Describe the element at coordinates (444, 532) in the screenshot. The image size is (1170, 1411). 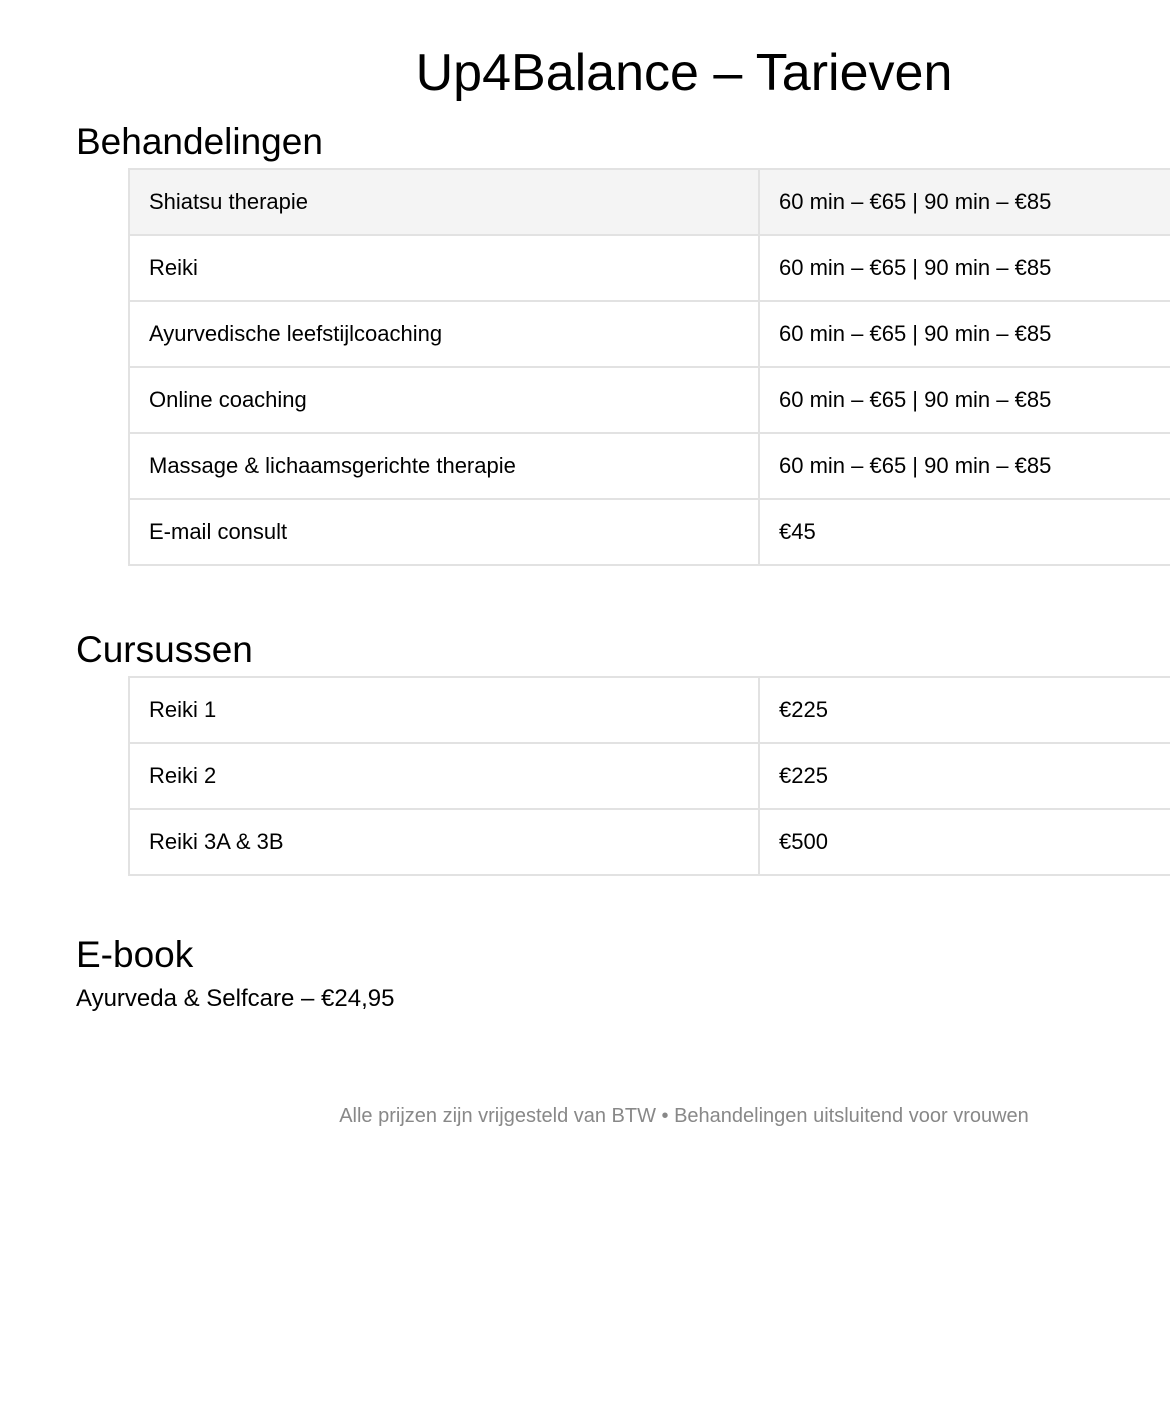
I see `service-name: E-mail consult` at that location.